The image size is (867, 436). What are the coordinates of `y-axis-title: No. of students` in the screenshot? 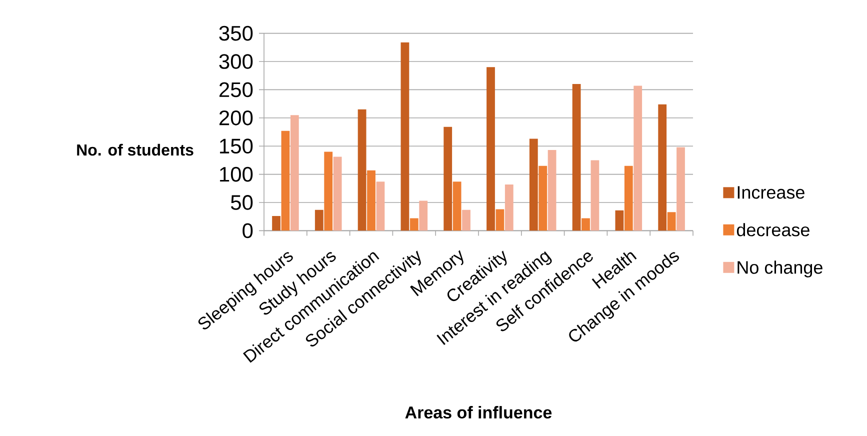 It's located at (135, 150).